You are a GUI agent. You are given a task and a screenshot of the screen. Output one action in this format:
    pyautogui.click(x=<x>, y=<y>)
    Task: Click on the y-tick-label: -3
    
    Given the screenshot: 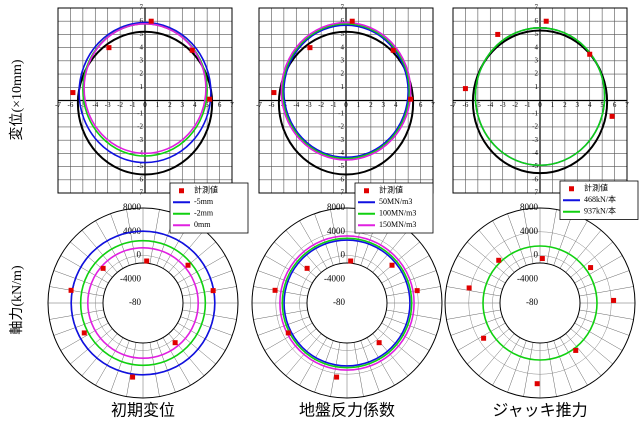 What is the action you would take?
    pyautogui.click(x=140, y=140)
    